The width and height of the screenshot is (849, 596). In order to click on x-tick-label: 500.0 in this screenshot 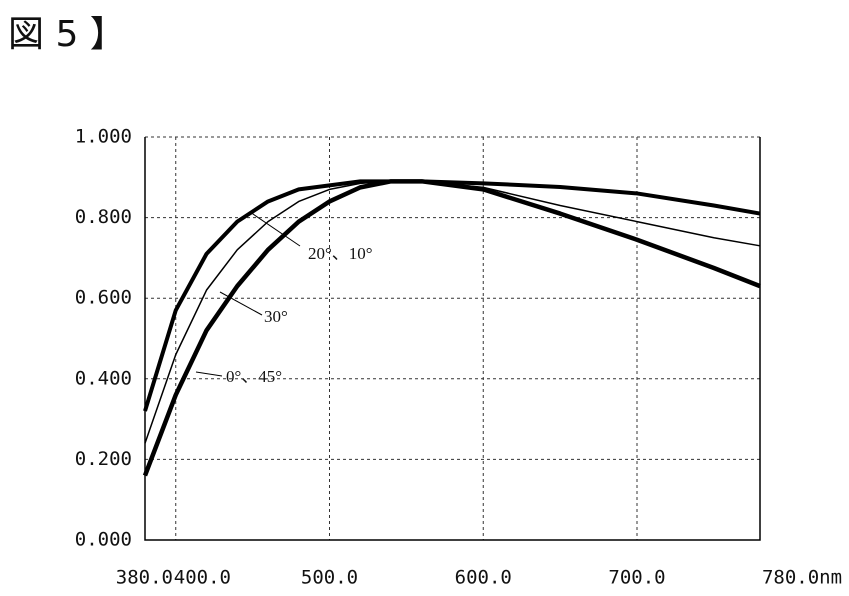, I will do `click(329, 578)`.